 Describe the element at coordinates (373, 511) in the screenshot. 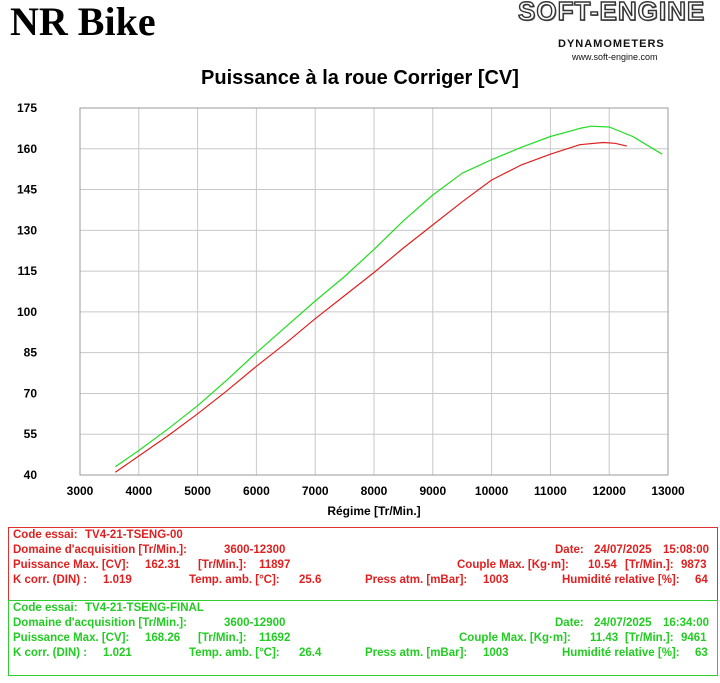

I see `x-axis-label: Régime [Tr/Min.]` at that location.